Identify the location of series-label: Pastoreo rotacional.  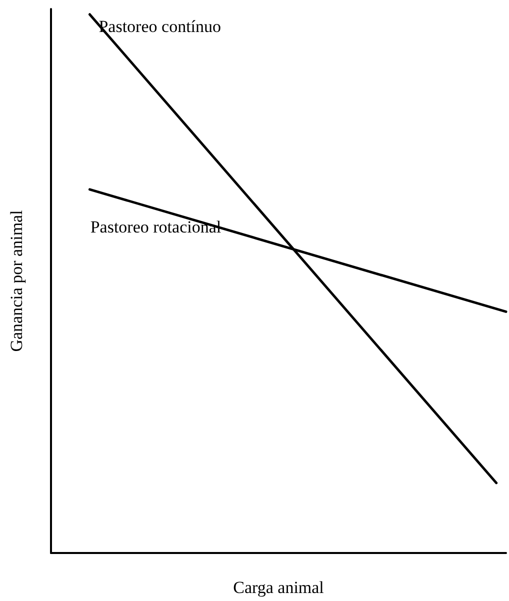
(156, 226).